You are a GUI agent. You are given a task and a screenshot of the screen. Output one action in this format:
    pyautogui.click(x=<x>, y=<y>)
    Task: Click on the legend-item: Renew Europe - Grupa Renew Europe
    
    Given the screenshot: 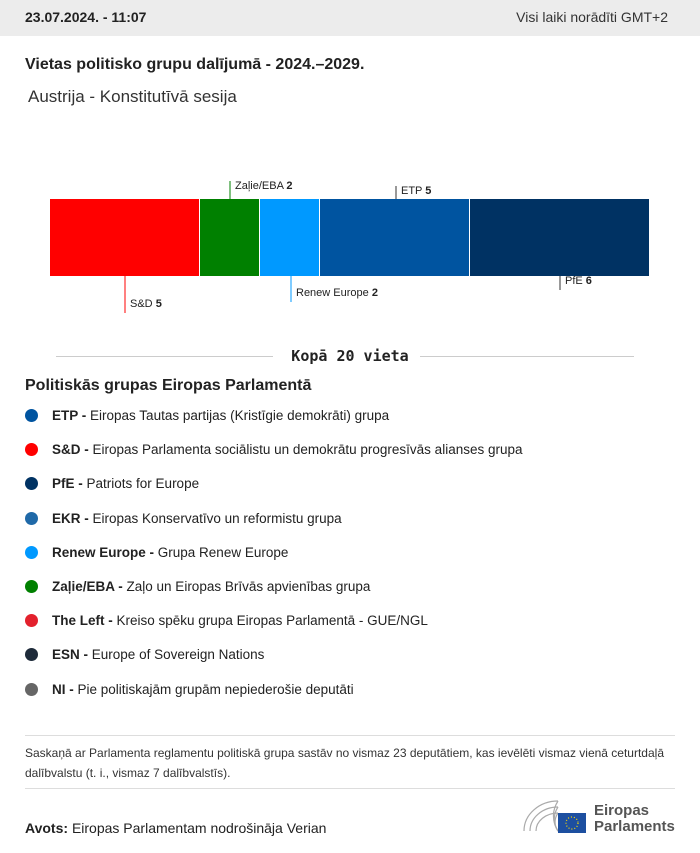 What is the action you would take?
    pyautogui.click(x=156, y=552)
    